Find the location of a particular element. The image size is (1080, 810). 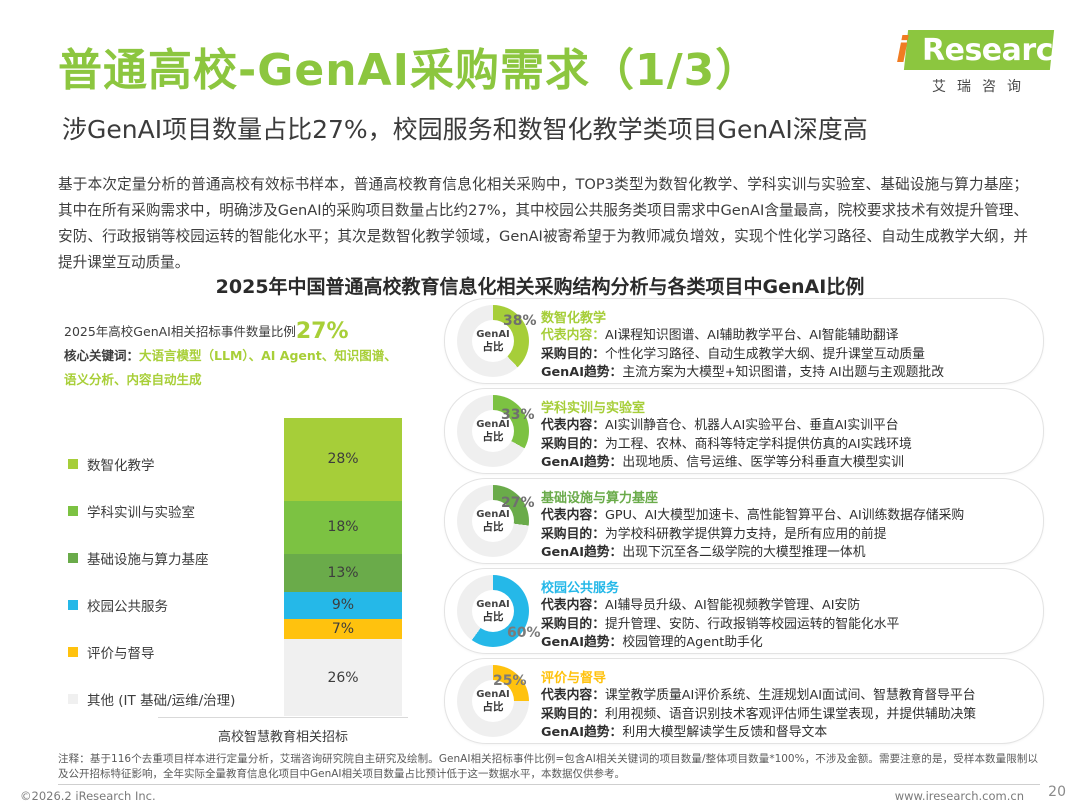

donut-percentage-value: 25% is located at coordinates (510, 681).